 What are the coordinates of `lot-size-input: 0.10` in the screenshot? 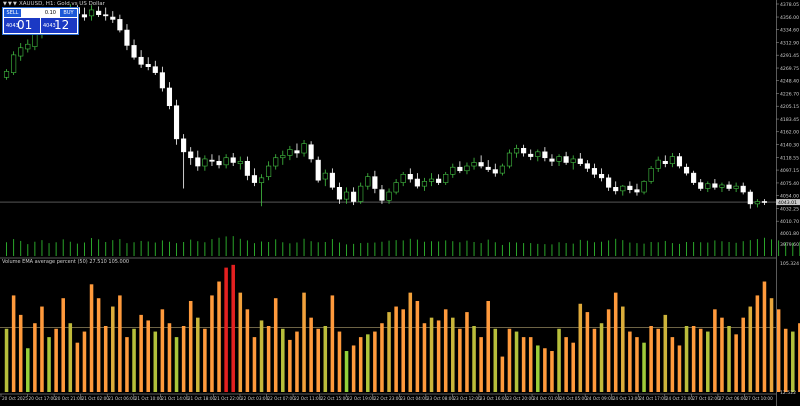 It's located at (40, 13).